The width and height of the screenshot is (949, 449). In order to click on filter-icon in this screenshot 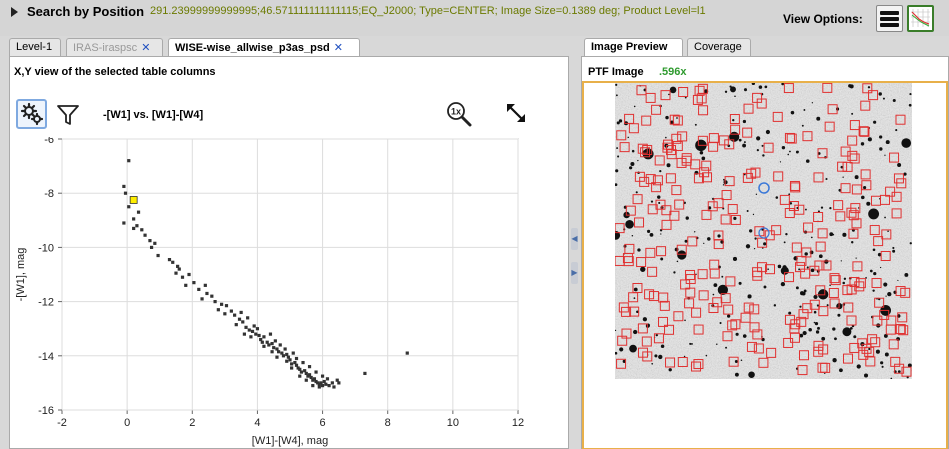, I will do `click(68, 115)`.